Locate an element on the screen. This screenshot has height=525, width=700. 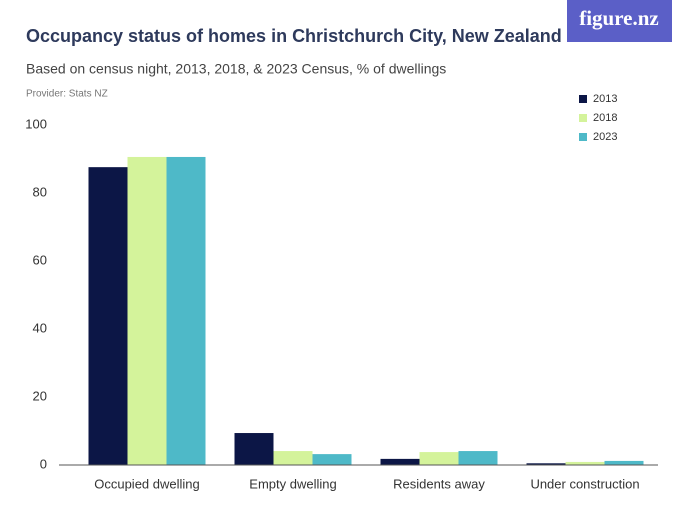
y-tick-label: 0 is located at coordinates (43, 463).